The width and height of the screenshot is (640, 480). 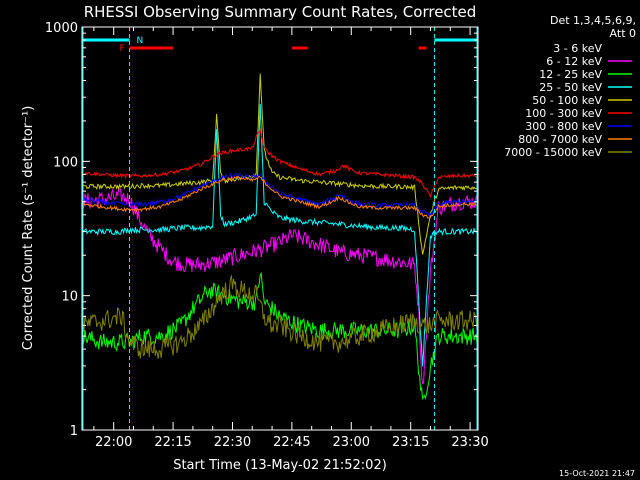 I want to click on legend-entry-label: 300 - 800 keV, so click(x=563, y=126).